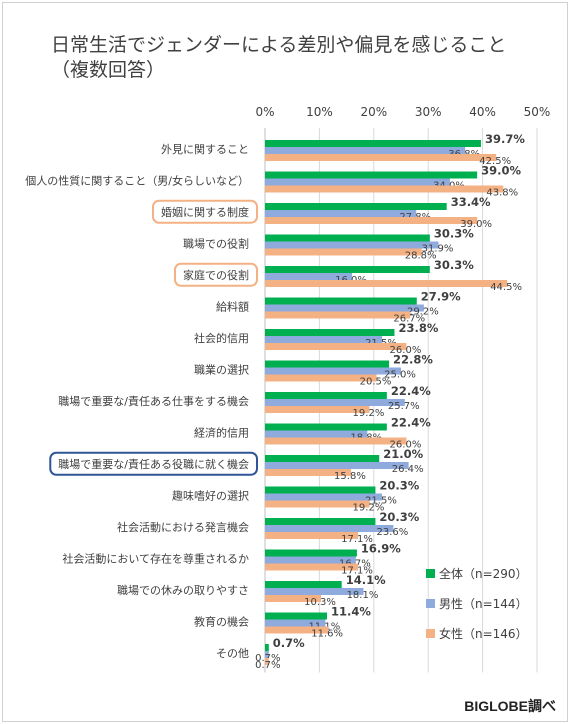 Image resolution: width=570 pixels, height=724 pixels. Describe the element at coordinates (471, 202) in the screenshot. I see `value-label-all: 33.4%` at that location.